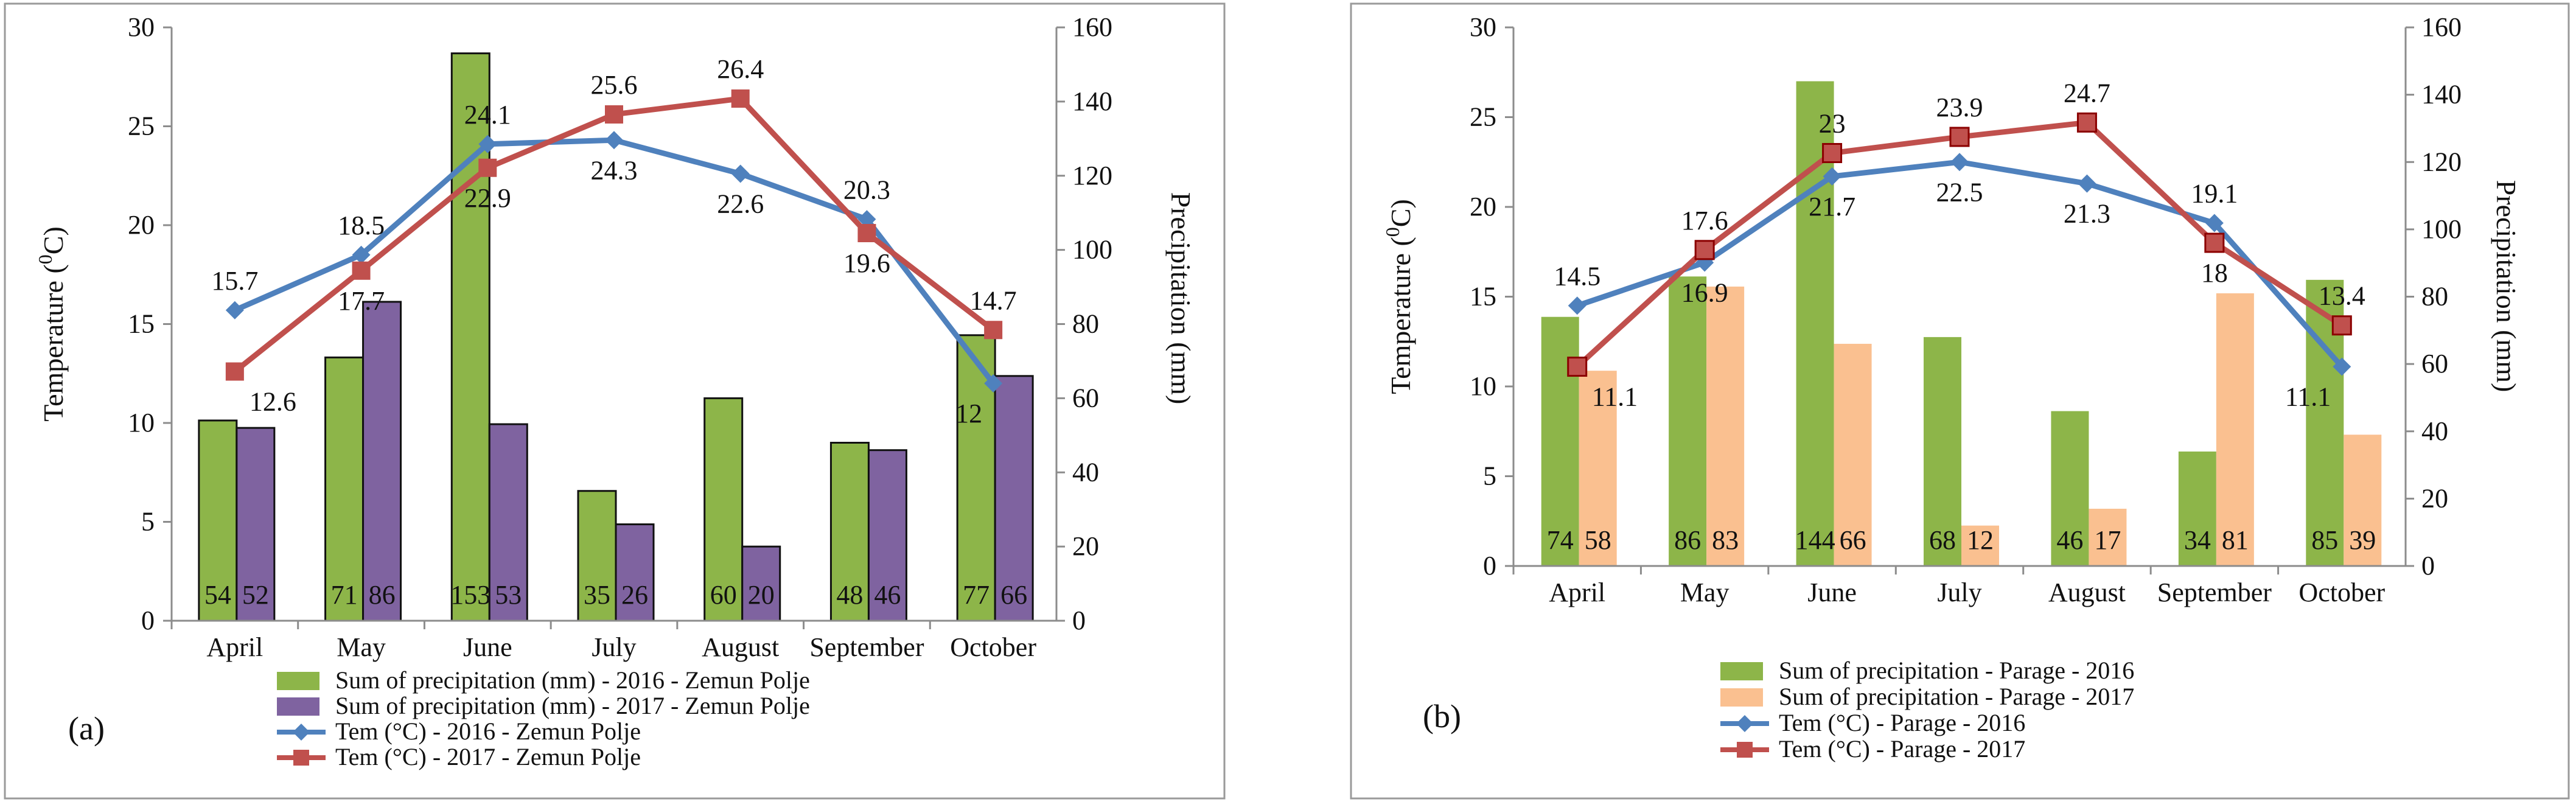 Image resolution: width=2576 pixels, height=810 pixels. I want to click on bar-2016-may, so click(1688, 421).